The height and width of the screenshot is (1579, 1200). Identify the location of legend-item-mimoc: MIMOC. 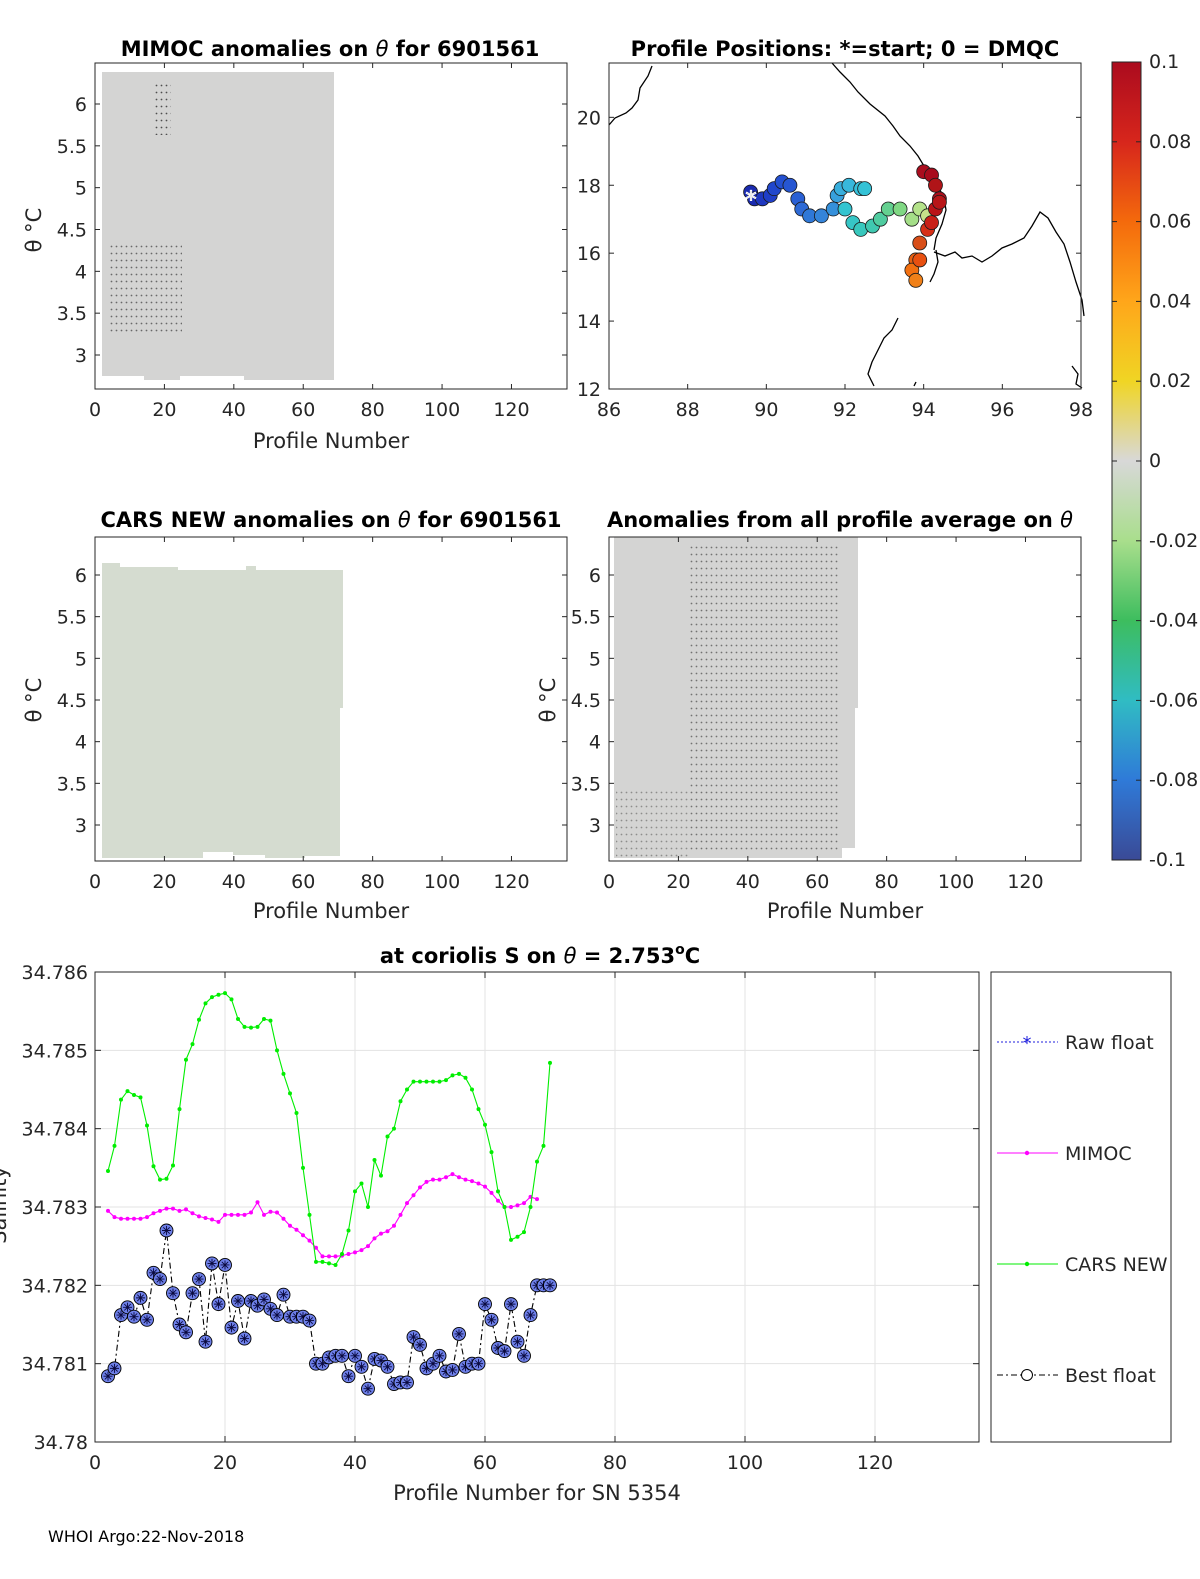
(1064, 1154).